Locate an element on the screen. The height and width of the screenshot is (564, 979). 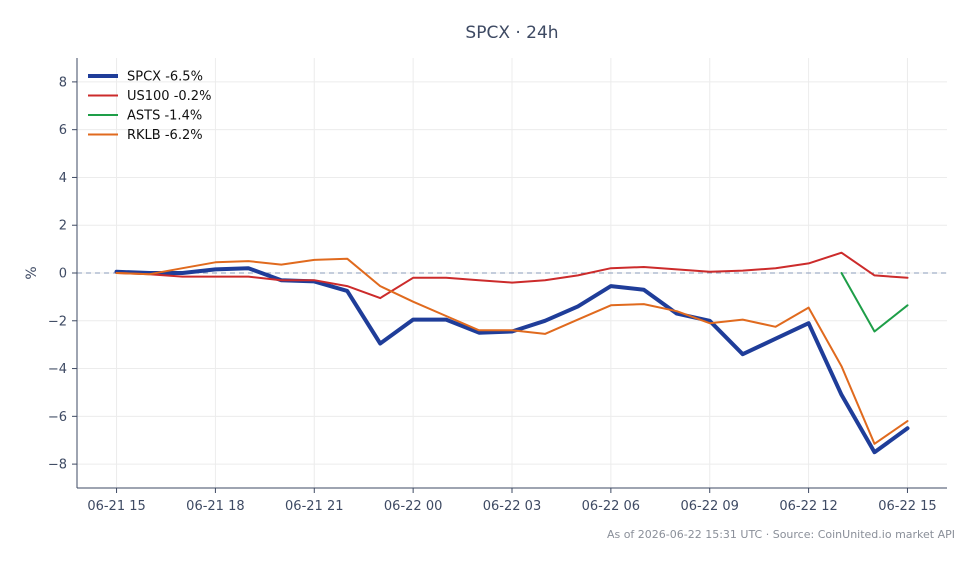
y-axis-ticks: −8 −6 −4 −2 0 2 4 6 8 is located at coordinates (62, 274).